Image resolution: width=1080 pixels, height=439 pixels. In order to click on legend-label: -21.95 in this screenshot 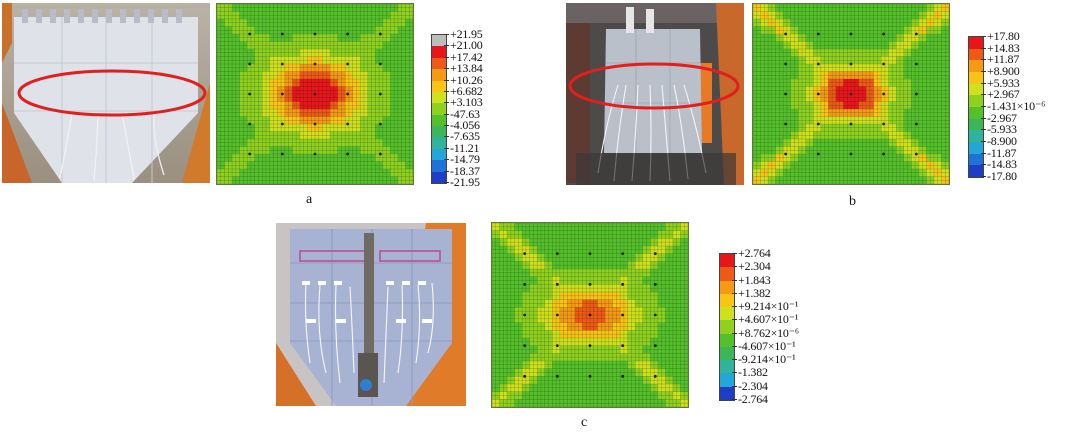, I will do `click(462, 182)`.